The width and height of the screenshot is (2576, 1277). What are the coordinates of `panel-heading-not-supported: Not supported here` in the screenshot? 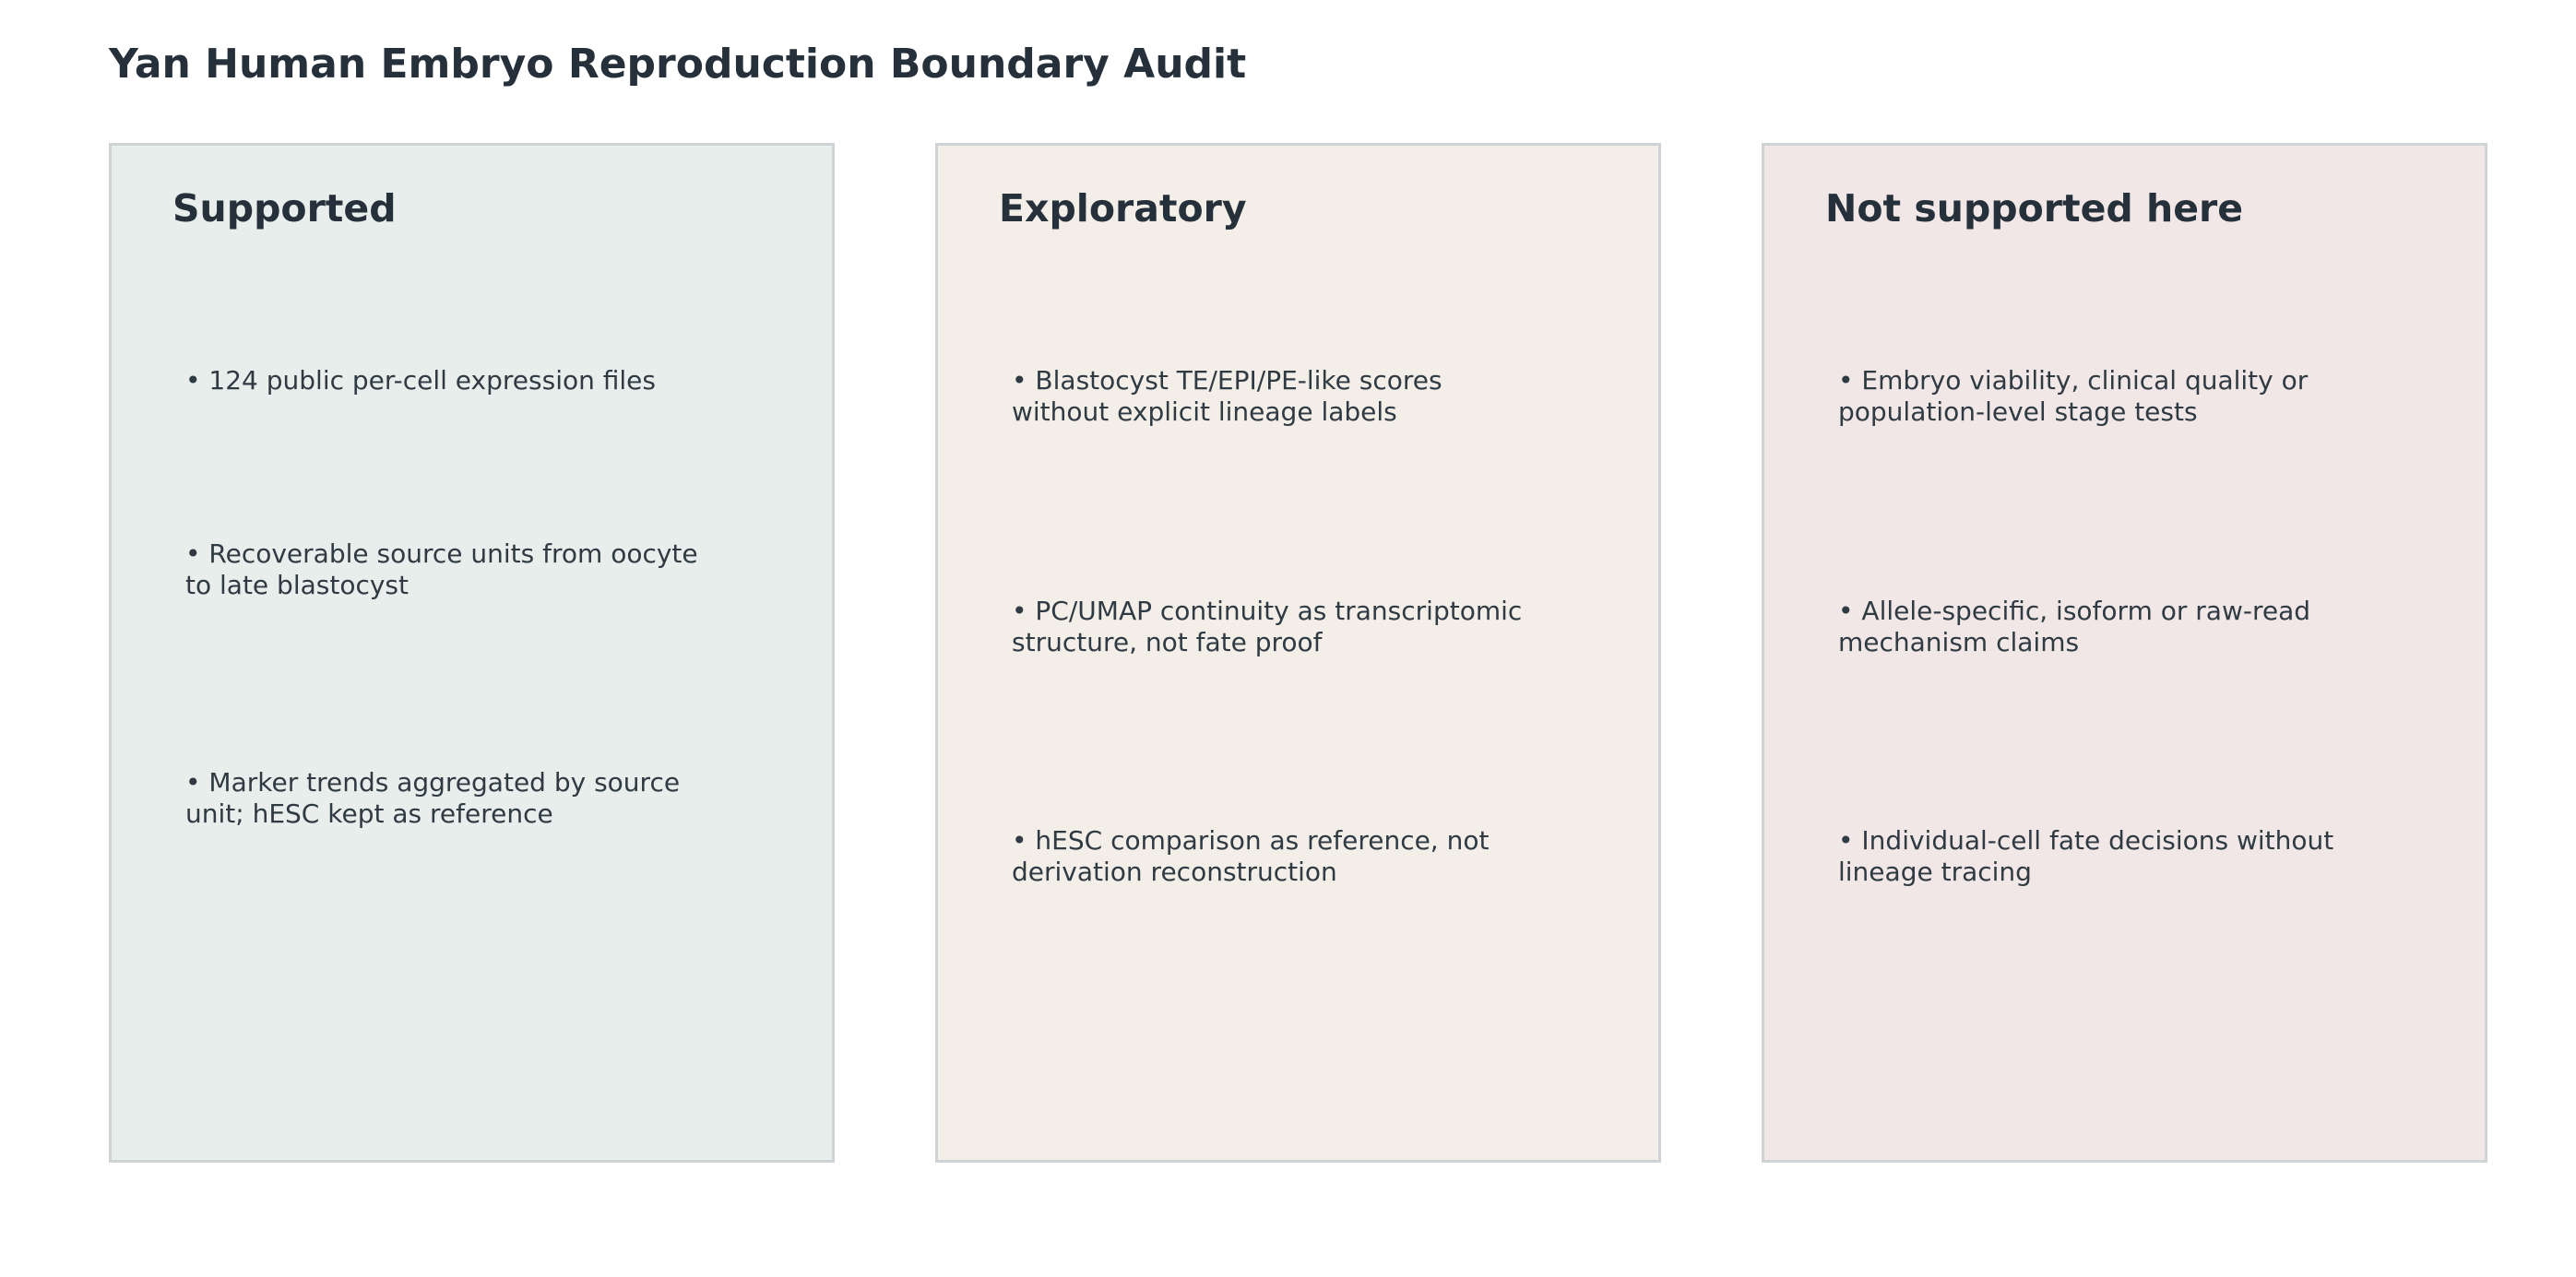 It's located at (2035, 208).